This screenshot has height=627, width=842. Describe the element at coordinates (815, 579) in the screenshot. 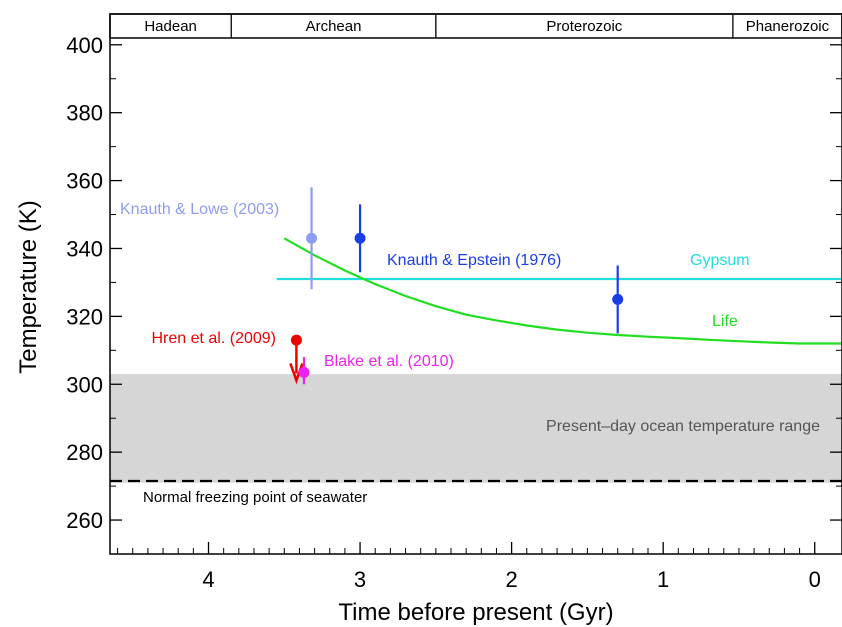

I see `x-tick-label: 0` at that location.